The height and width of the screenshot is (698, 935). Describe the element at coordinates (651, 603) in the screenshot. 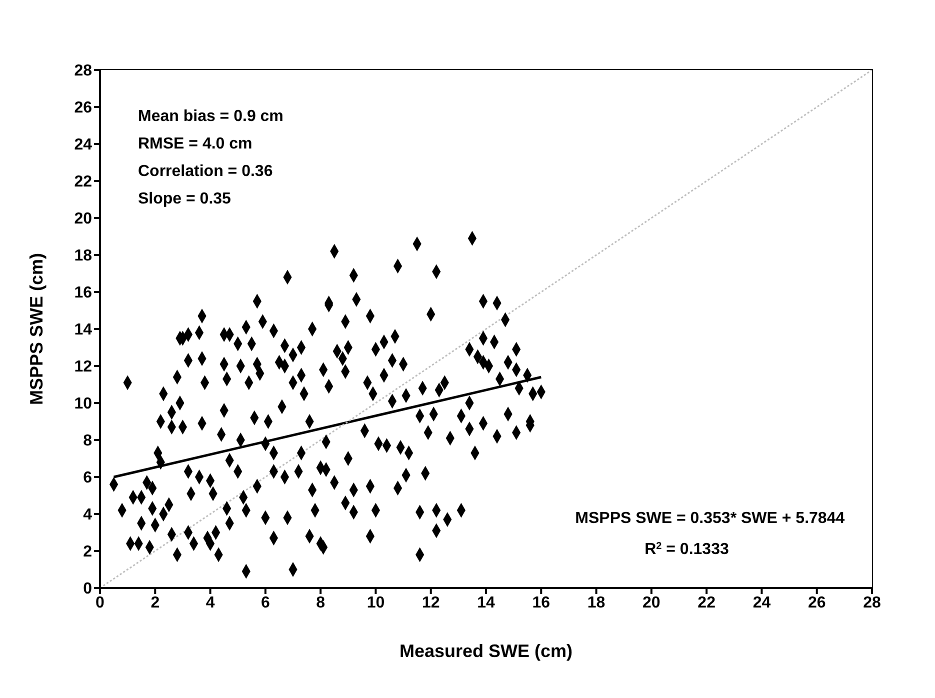

I see `x-tick-label: 20` at that location.